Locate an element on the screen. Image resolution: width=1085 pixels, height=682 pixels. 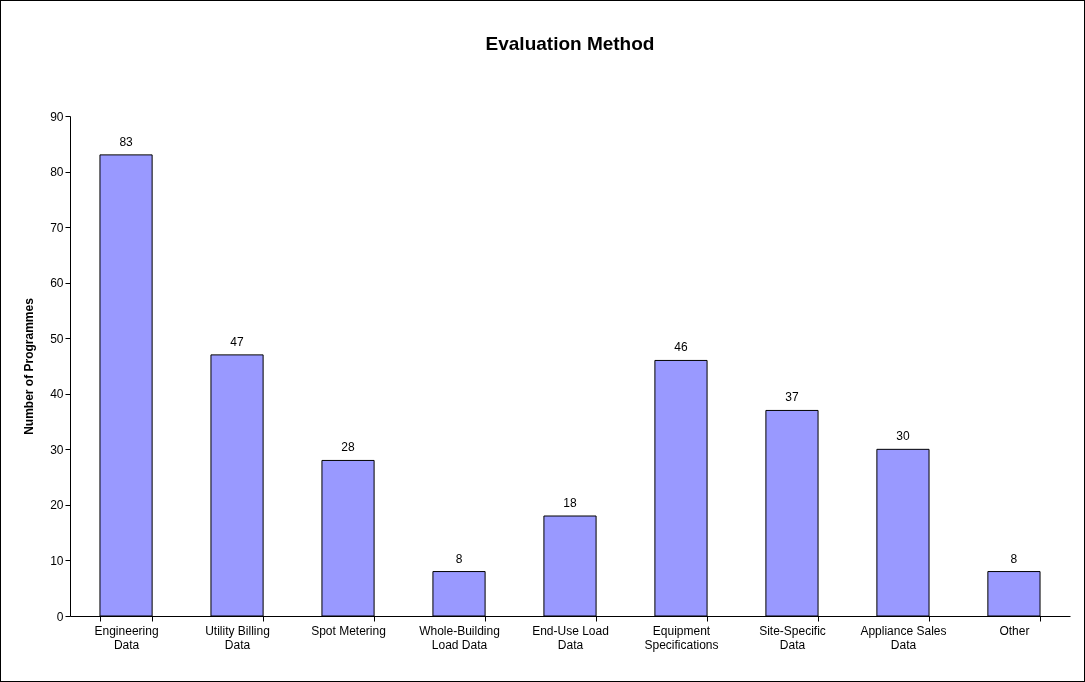
y-tick-label: 30 is located at coordinates (57, 449).